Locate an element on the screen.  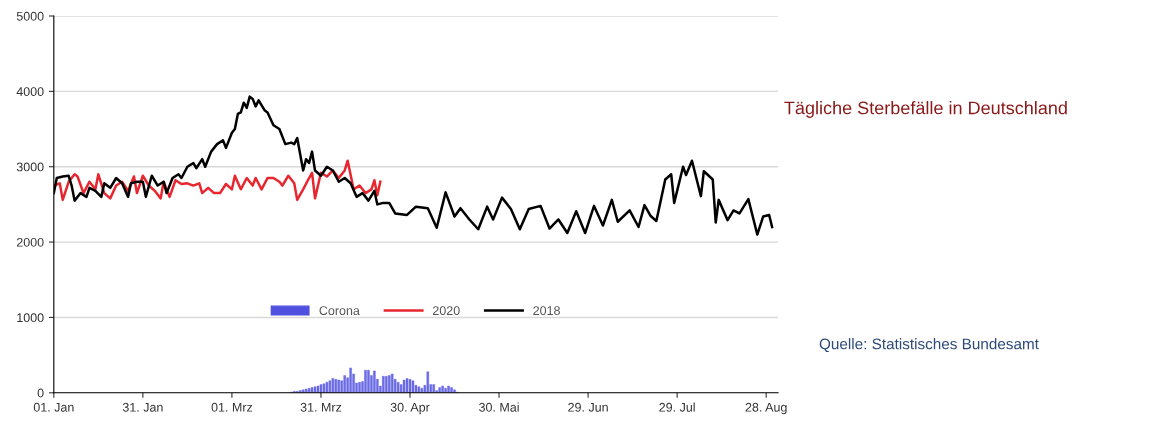
y-tick-label: 4000 is located at coordinates (30, 92).